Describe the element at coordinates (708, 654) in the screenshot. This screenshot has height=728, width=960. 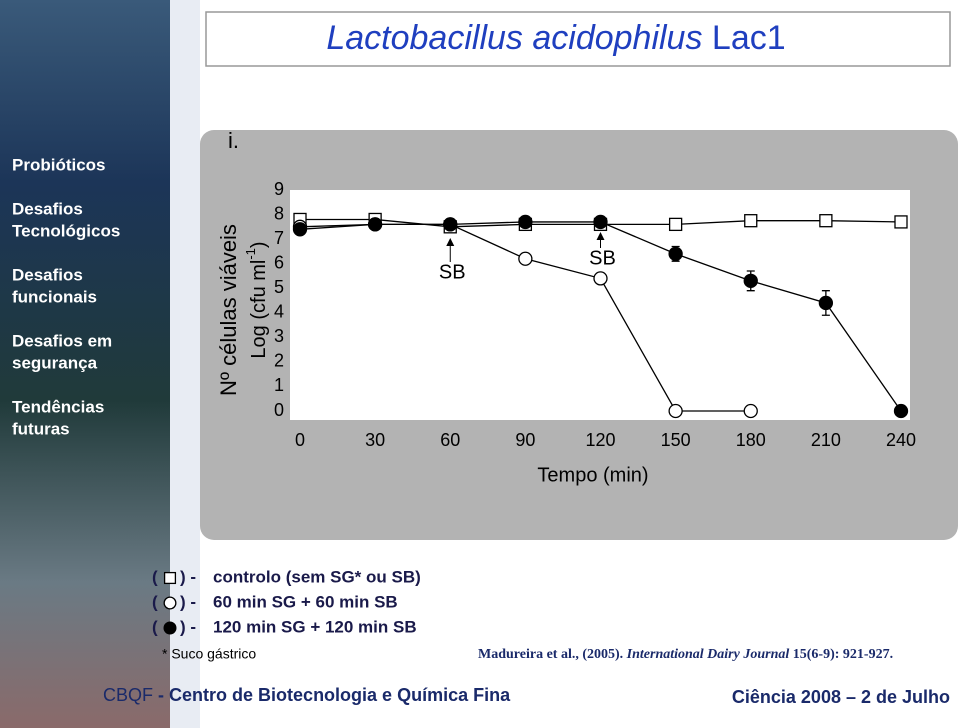
I see `citation-journal: International Dairy Journal` at that location.